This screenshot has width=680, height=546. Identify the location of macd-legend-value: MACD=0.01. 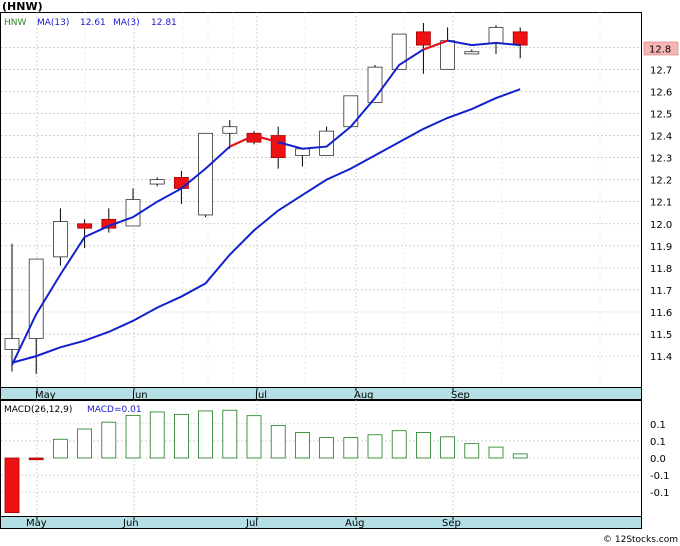
(114, 410).